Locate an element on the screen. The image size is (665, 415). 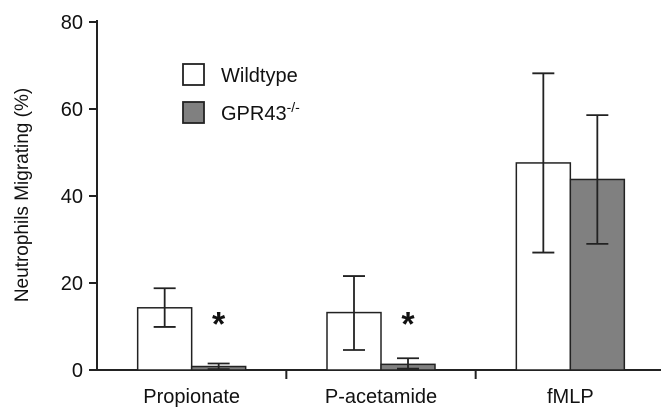
legend-label: Wildtype is located at coordinates (259, 76).